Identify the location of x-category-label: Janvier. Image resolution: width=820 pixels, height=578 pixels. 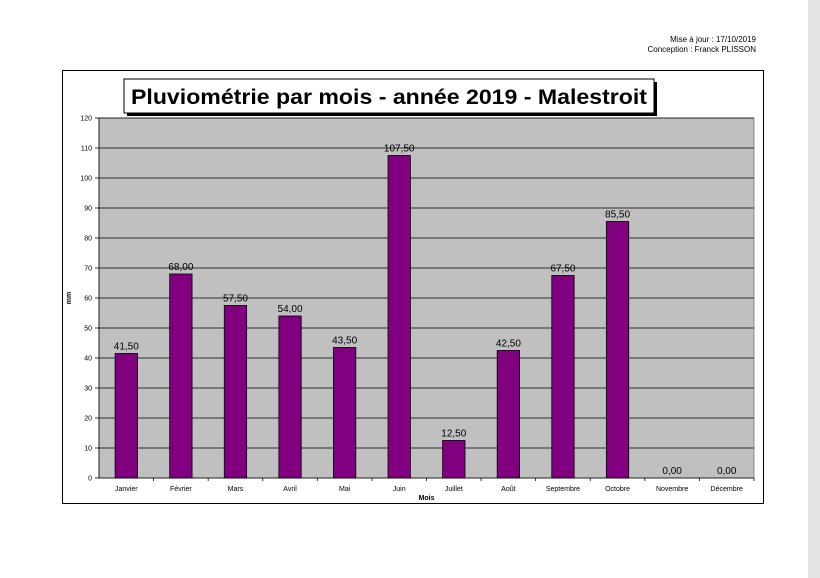
(126, 489).